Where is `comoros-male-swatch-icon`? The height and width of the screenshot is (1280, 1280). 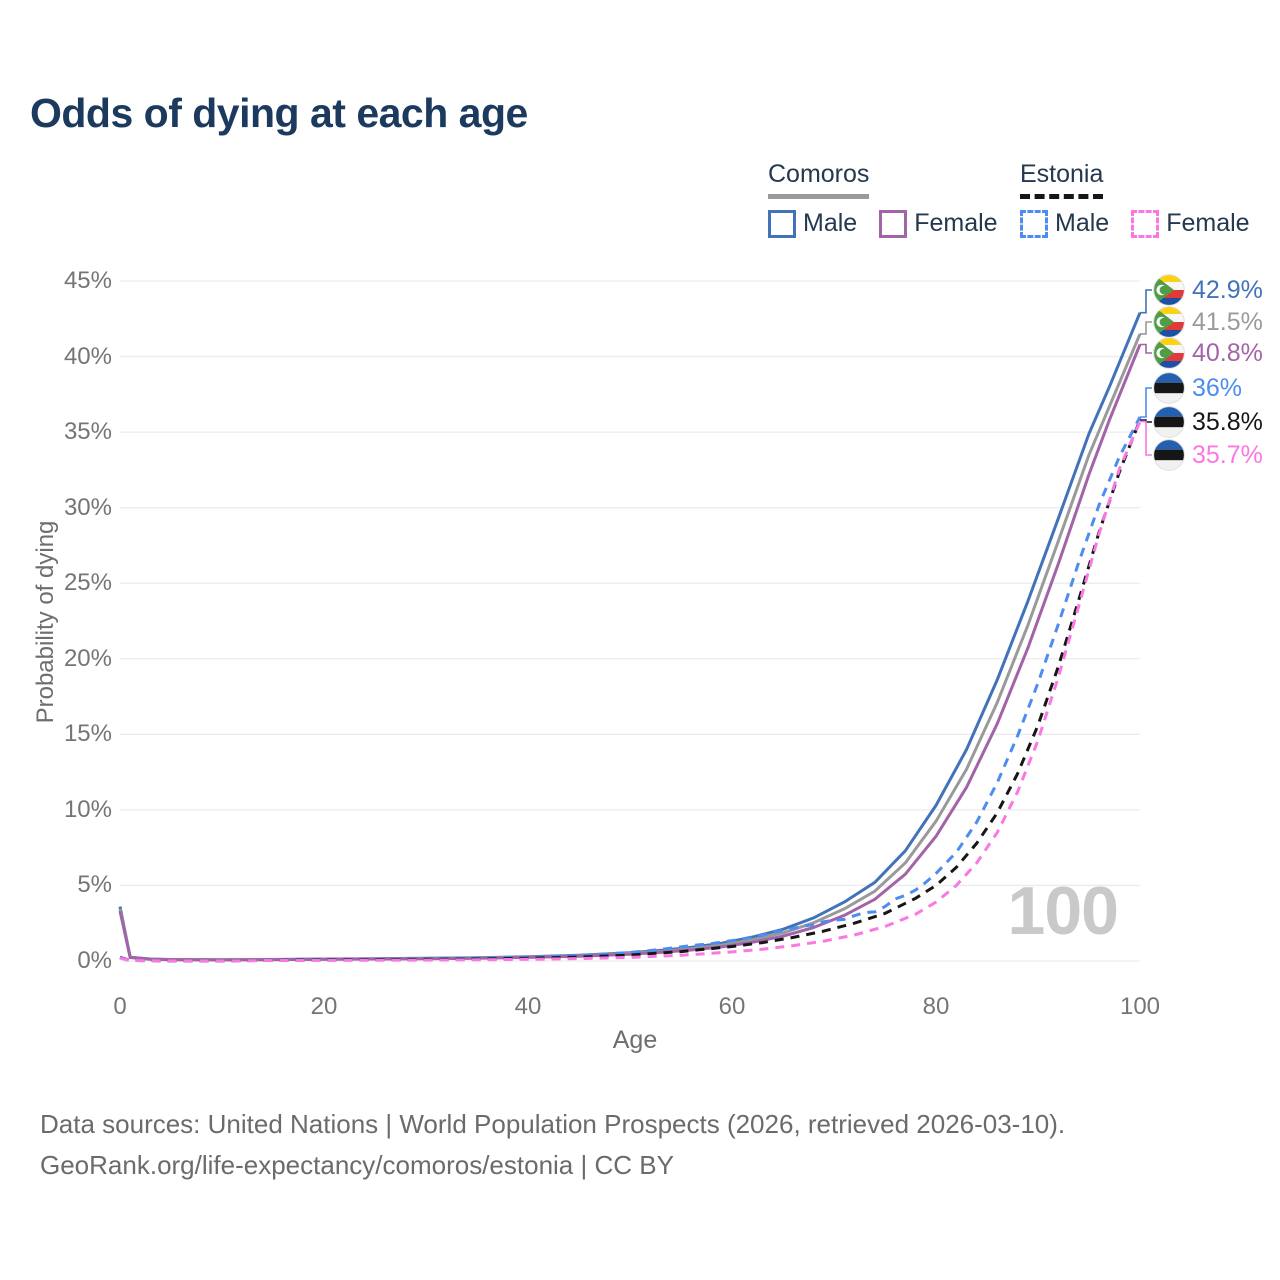 comoros-male-swatch-icon is located at coordinates (782, 223).